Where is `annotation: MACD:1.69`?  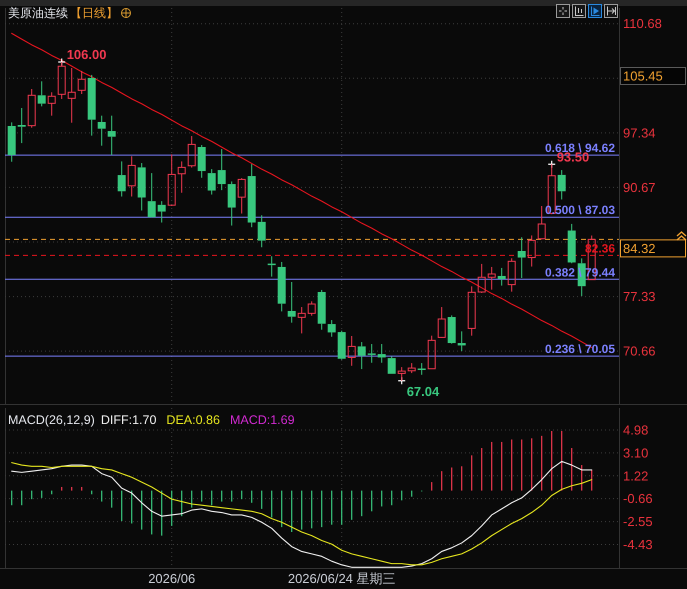 annotation: MACD:1.69 is located at coordinates (262, 420).